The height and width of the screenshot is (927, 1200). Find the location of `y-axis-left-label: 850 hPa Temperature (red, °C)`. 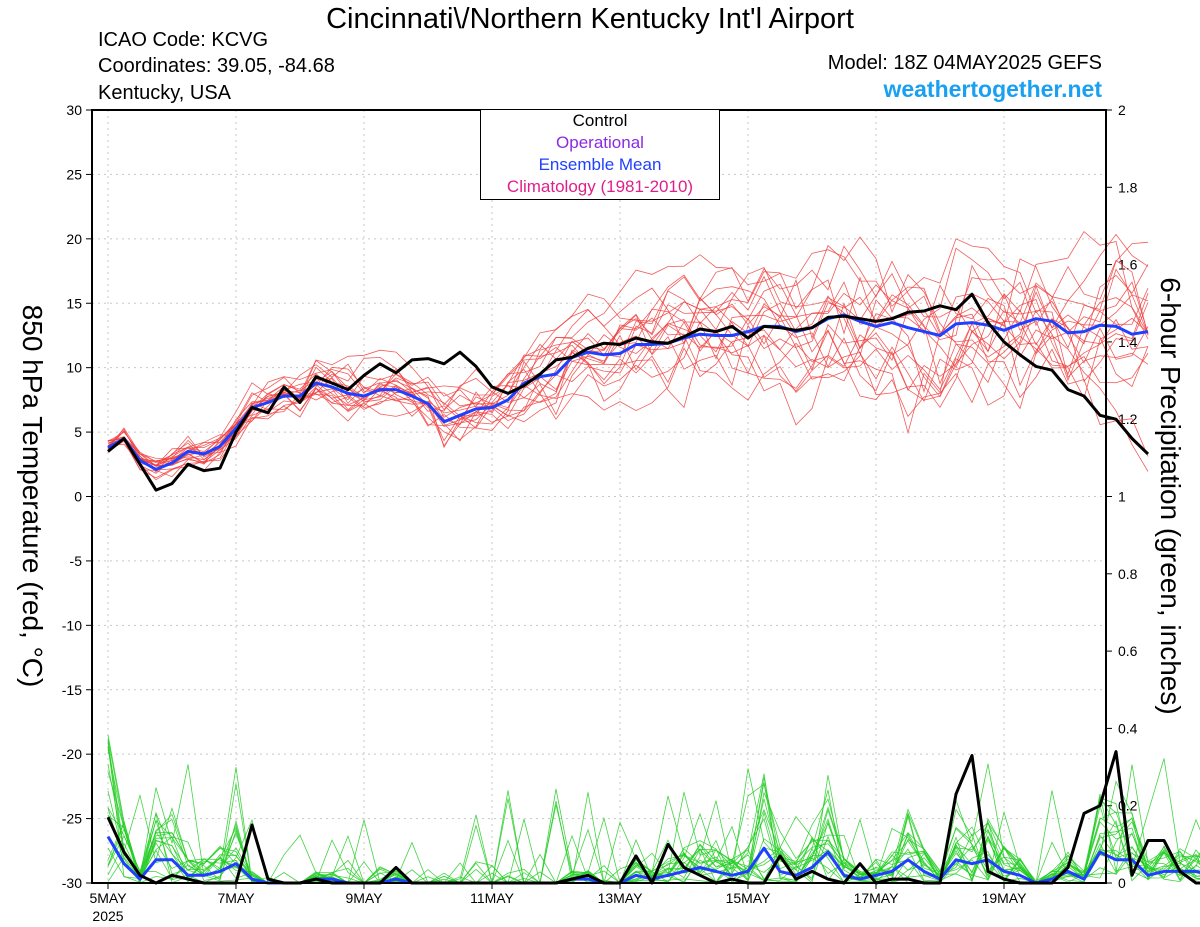

y-axis-left-label: 850 hPa Temperature (red, °C) is located at coordinates (32, 496).